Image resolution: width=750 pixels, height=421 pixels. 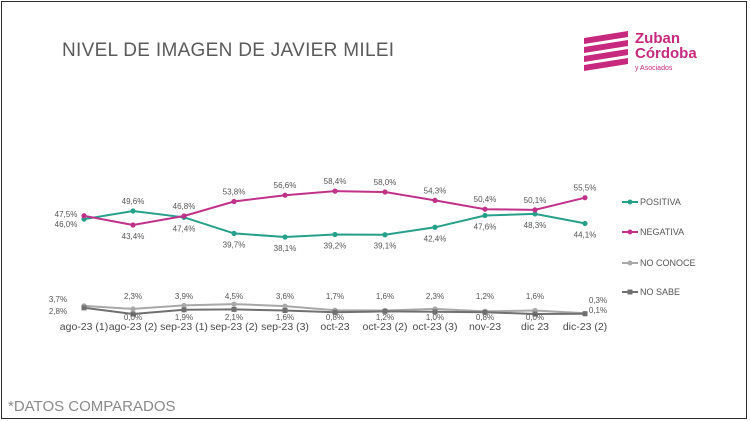 I want to click on series-line-negativa, so click(x=334, y=208).